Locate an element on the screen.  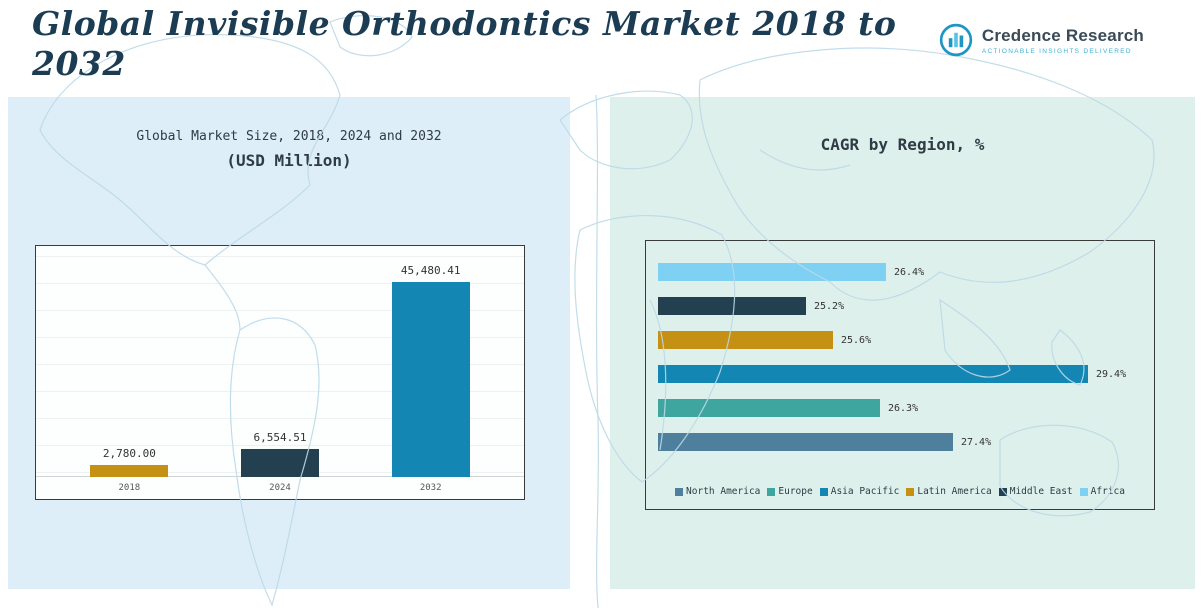
bar-row-north-america: 27.4% is located at coordinates (902, 442).